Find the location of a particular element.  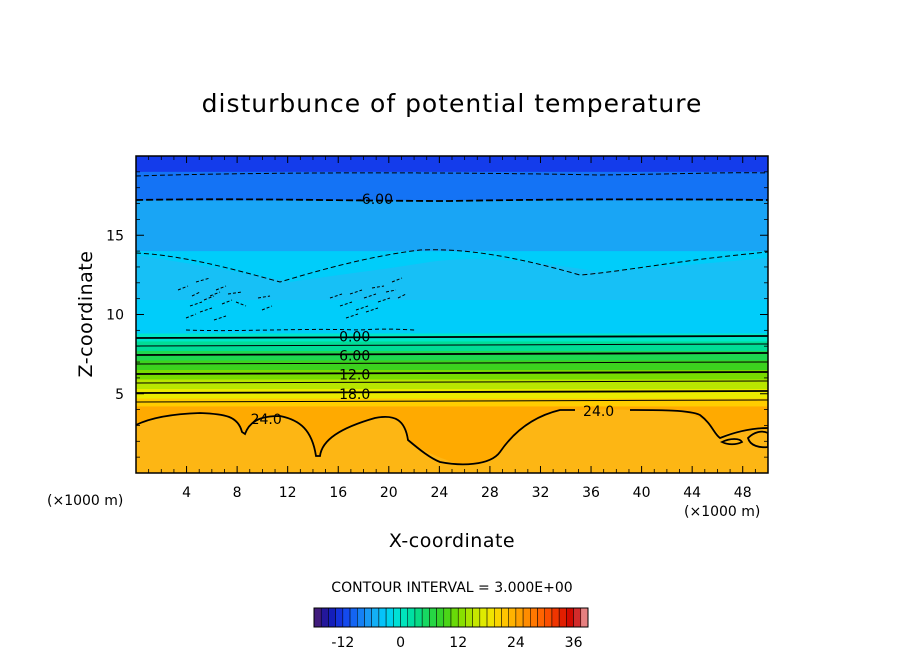

x-tick-label: 4 is located at coordinates (186, 493).